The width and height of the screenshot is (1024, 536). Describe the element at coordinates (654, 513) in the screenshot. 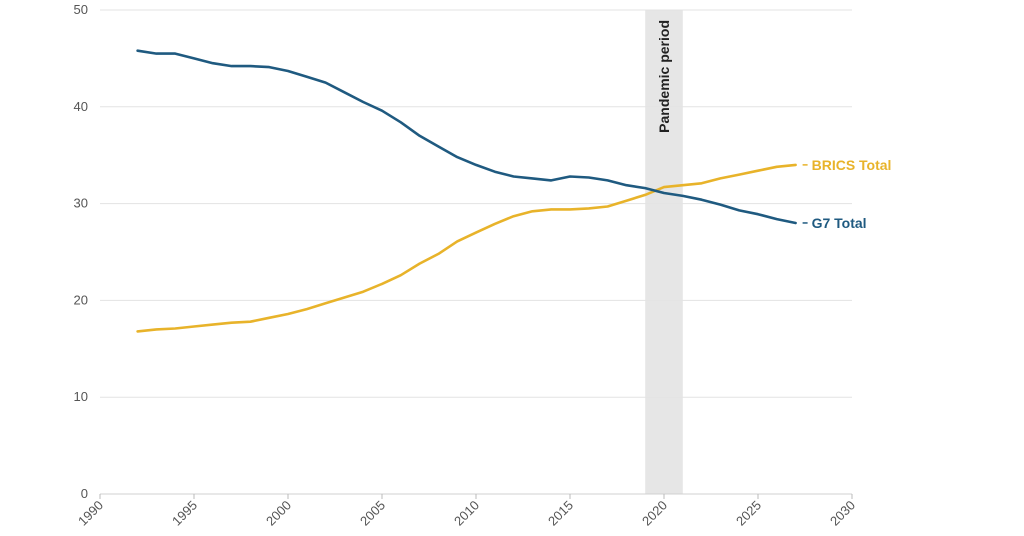

I see `x-tick-label: 2020` at that location.